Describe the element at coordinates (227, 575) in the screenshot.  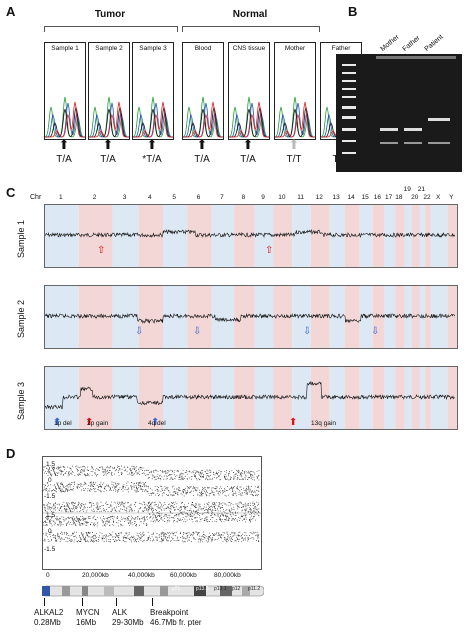
I see `x-tick: 80,000kb` at that location.